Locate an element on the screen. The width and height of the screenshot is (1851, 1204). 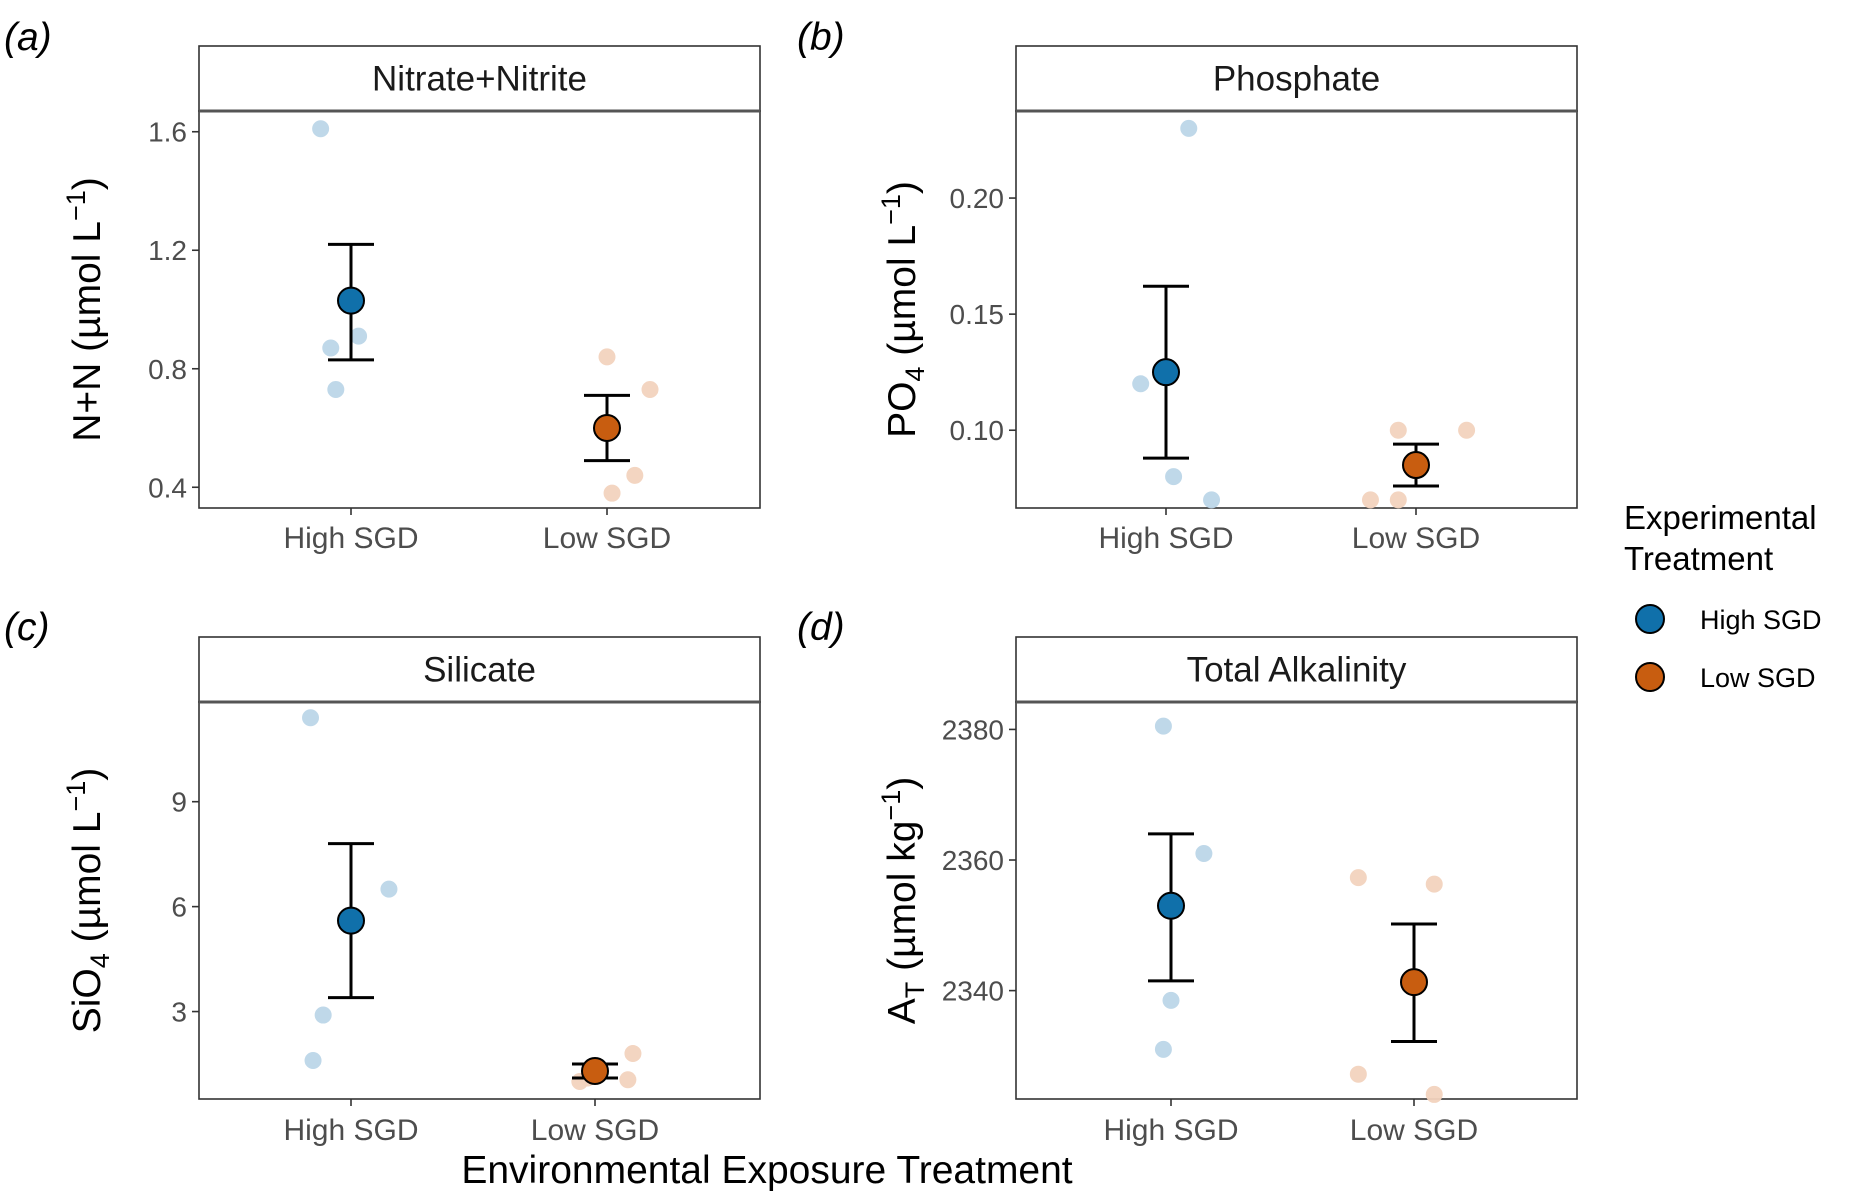
panel-label: (d) is located at coordinates (821, 627).